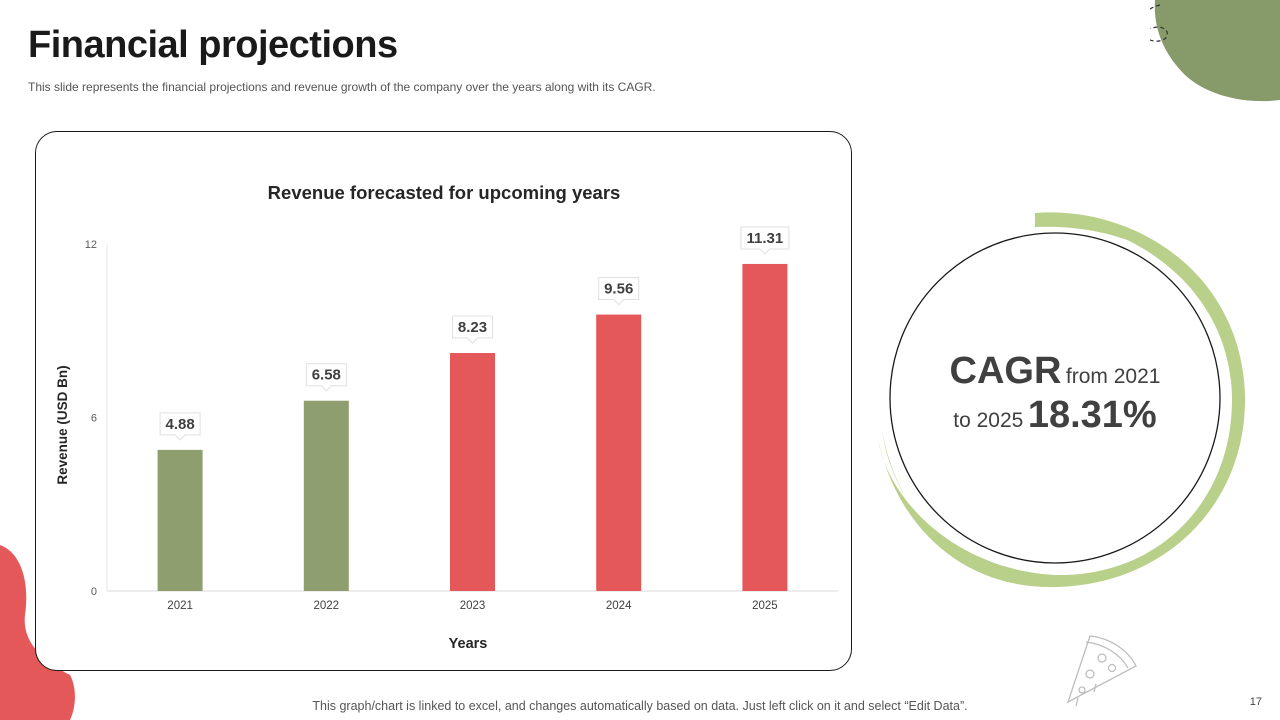 This screenshot has height=720, width=1280. I want to click on bar-2021, so click(180, 520).